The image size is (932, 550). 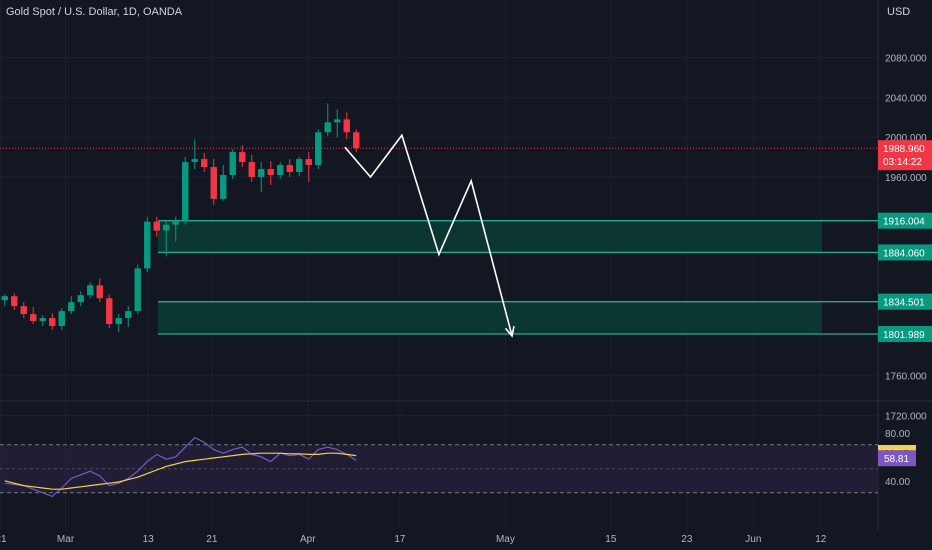 What do you see at coordinates (505, 539) in the screenshot?
I see `time-tick-label: May` at bounding box center [505, 539].